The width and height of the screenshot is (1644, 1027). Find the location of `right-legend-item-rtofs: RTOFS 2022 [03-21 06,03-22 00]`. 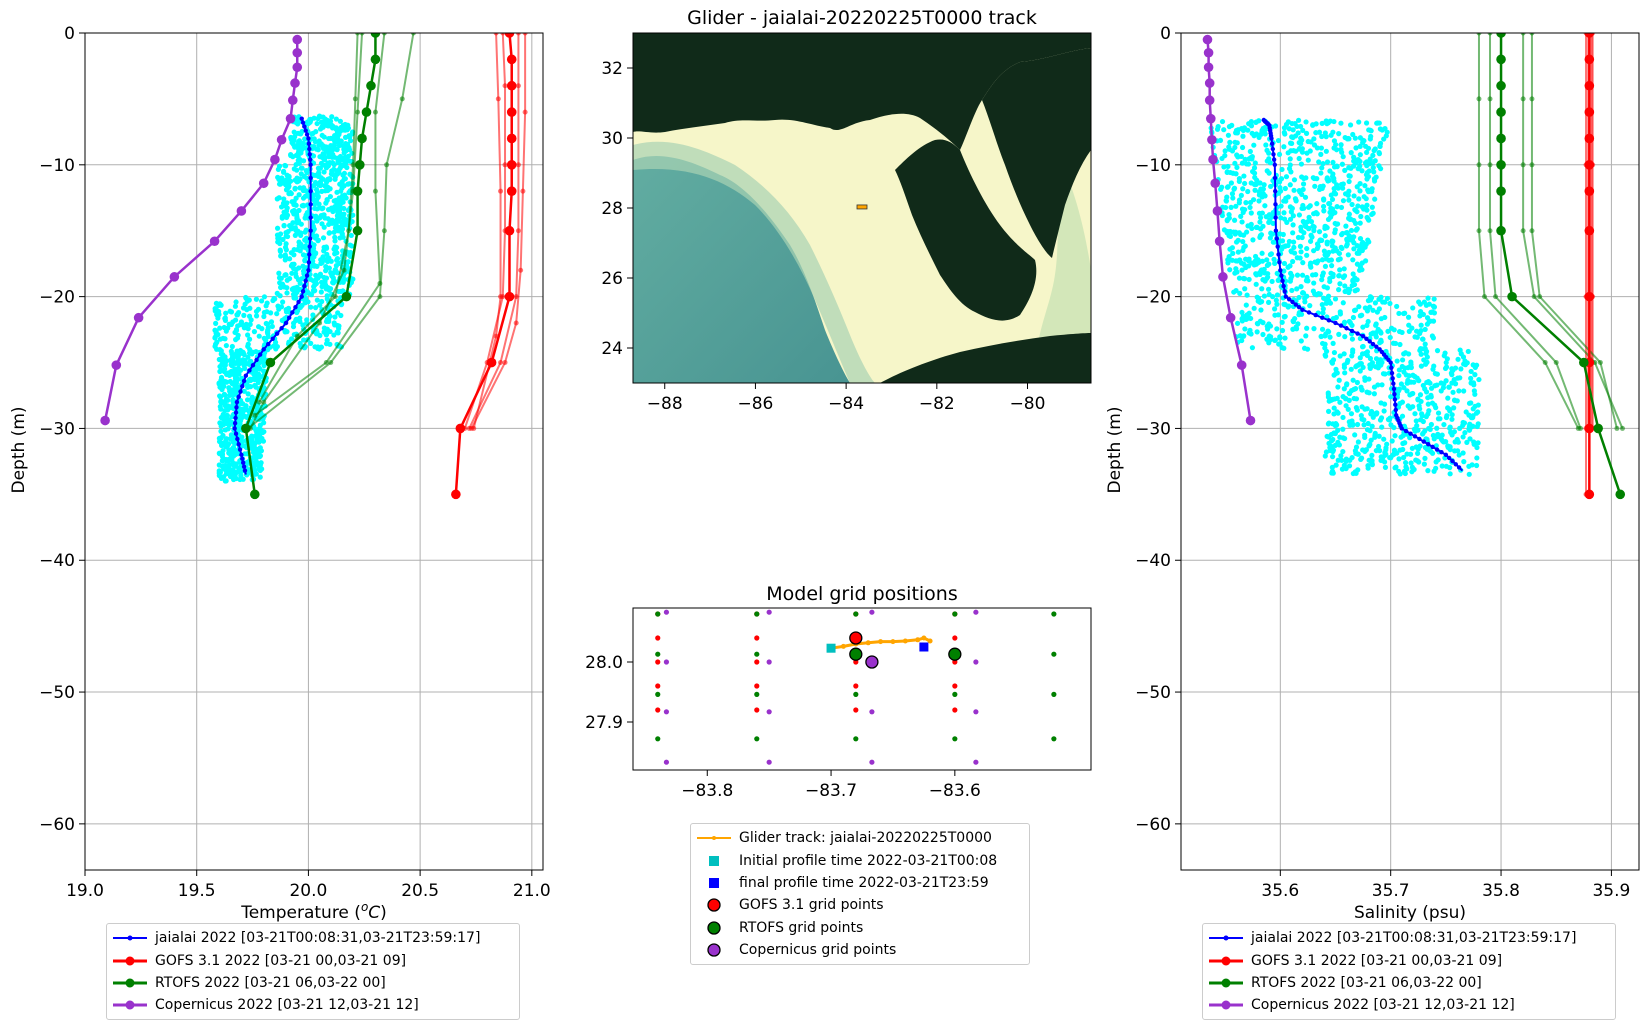

right-legend-item-rtofs: RTOFS 2022 [03-21 06,03-22 00] is located at coordinates (1409, 983).